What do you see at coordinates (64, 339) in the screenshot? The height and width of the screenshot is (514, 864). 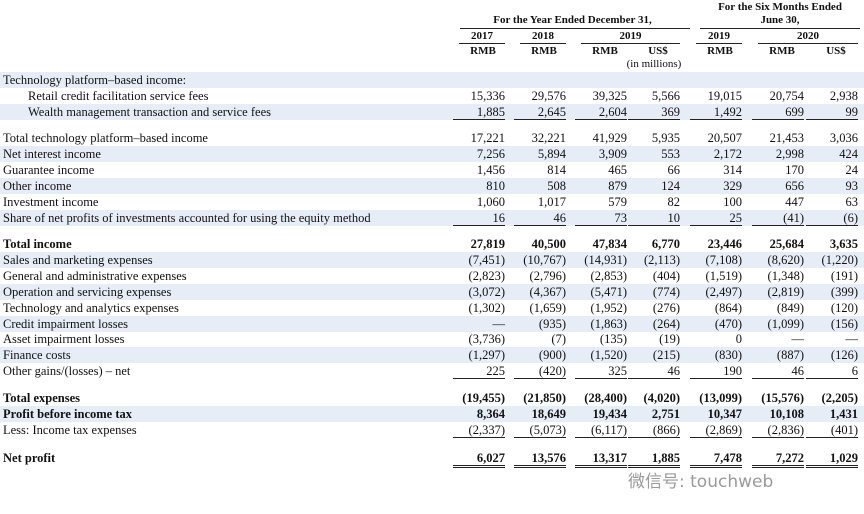 I see `row-label: Asset impairment losses` at bounding box center [64, 339].